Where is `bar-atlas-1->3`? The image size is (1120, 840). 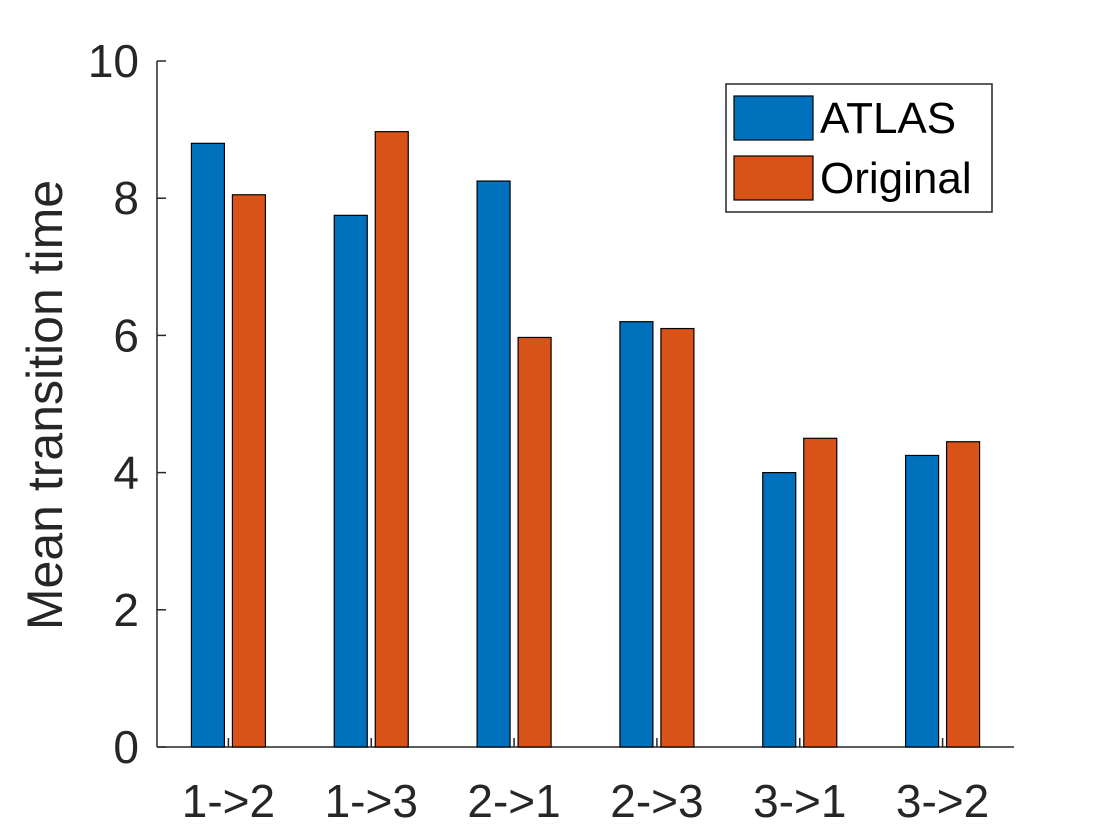 bar-atlas-1->3 is located at coordinates (350, 481).